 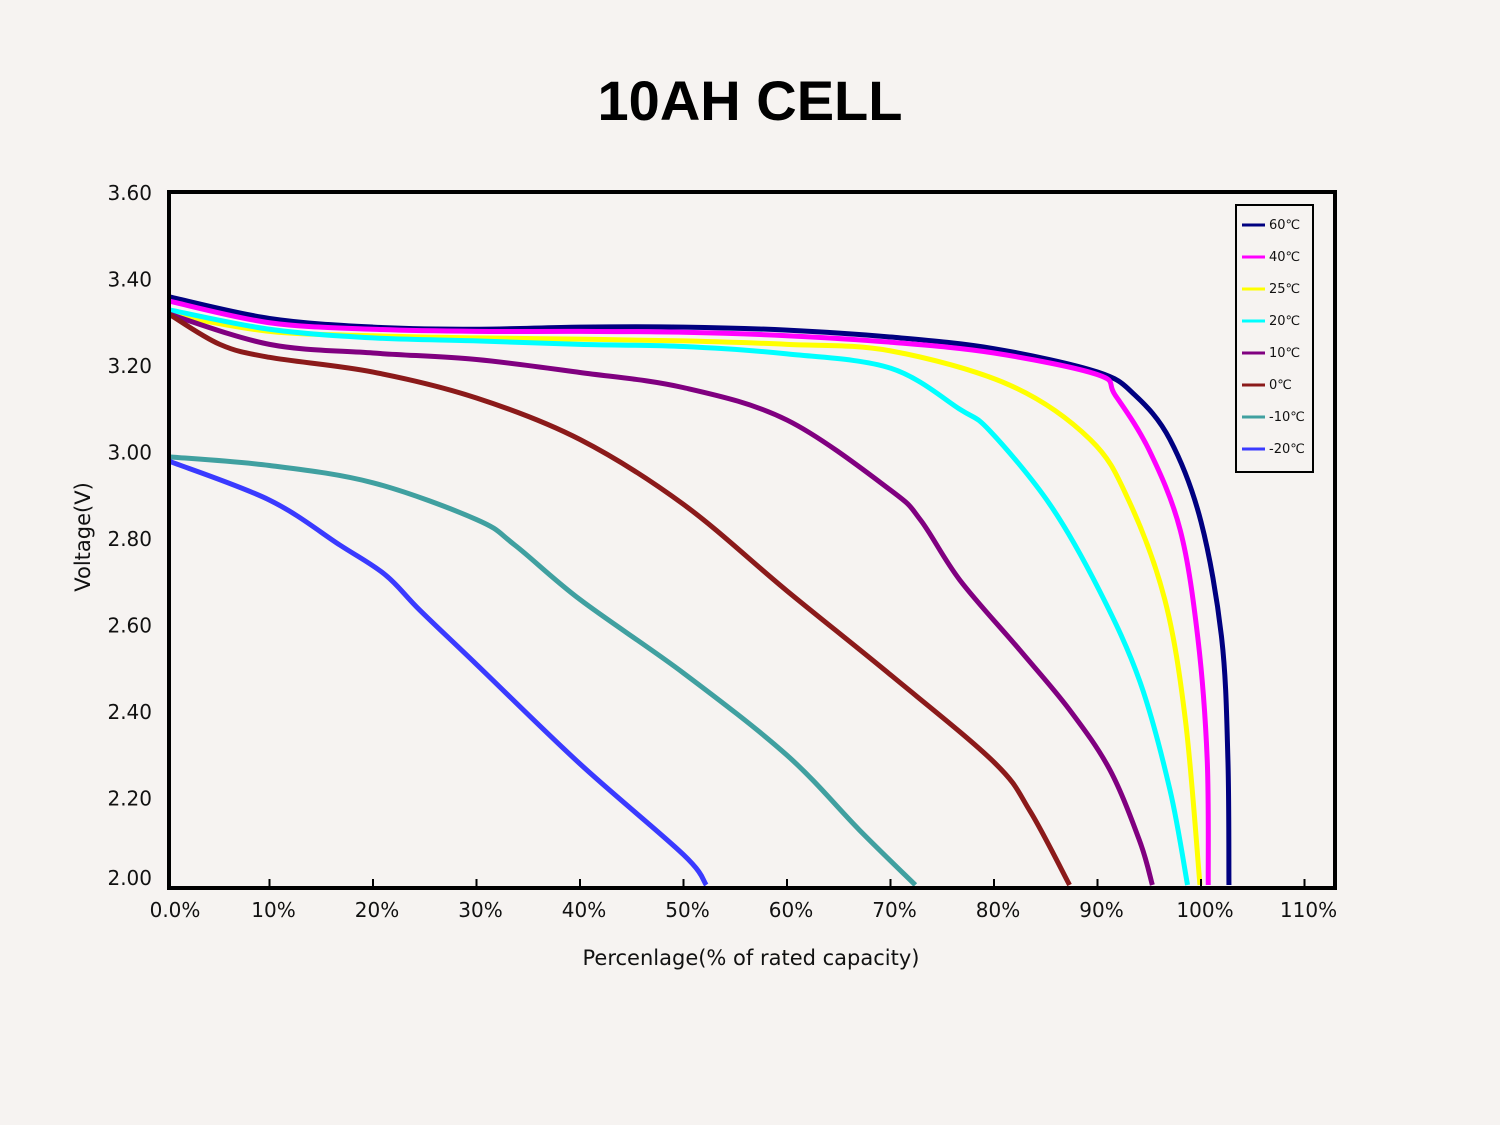 What do you see at coordinates (1274, 338) in the screenshot?
I see `legend-box` at bounding box center [1274, 338].